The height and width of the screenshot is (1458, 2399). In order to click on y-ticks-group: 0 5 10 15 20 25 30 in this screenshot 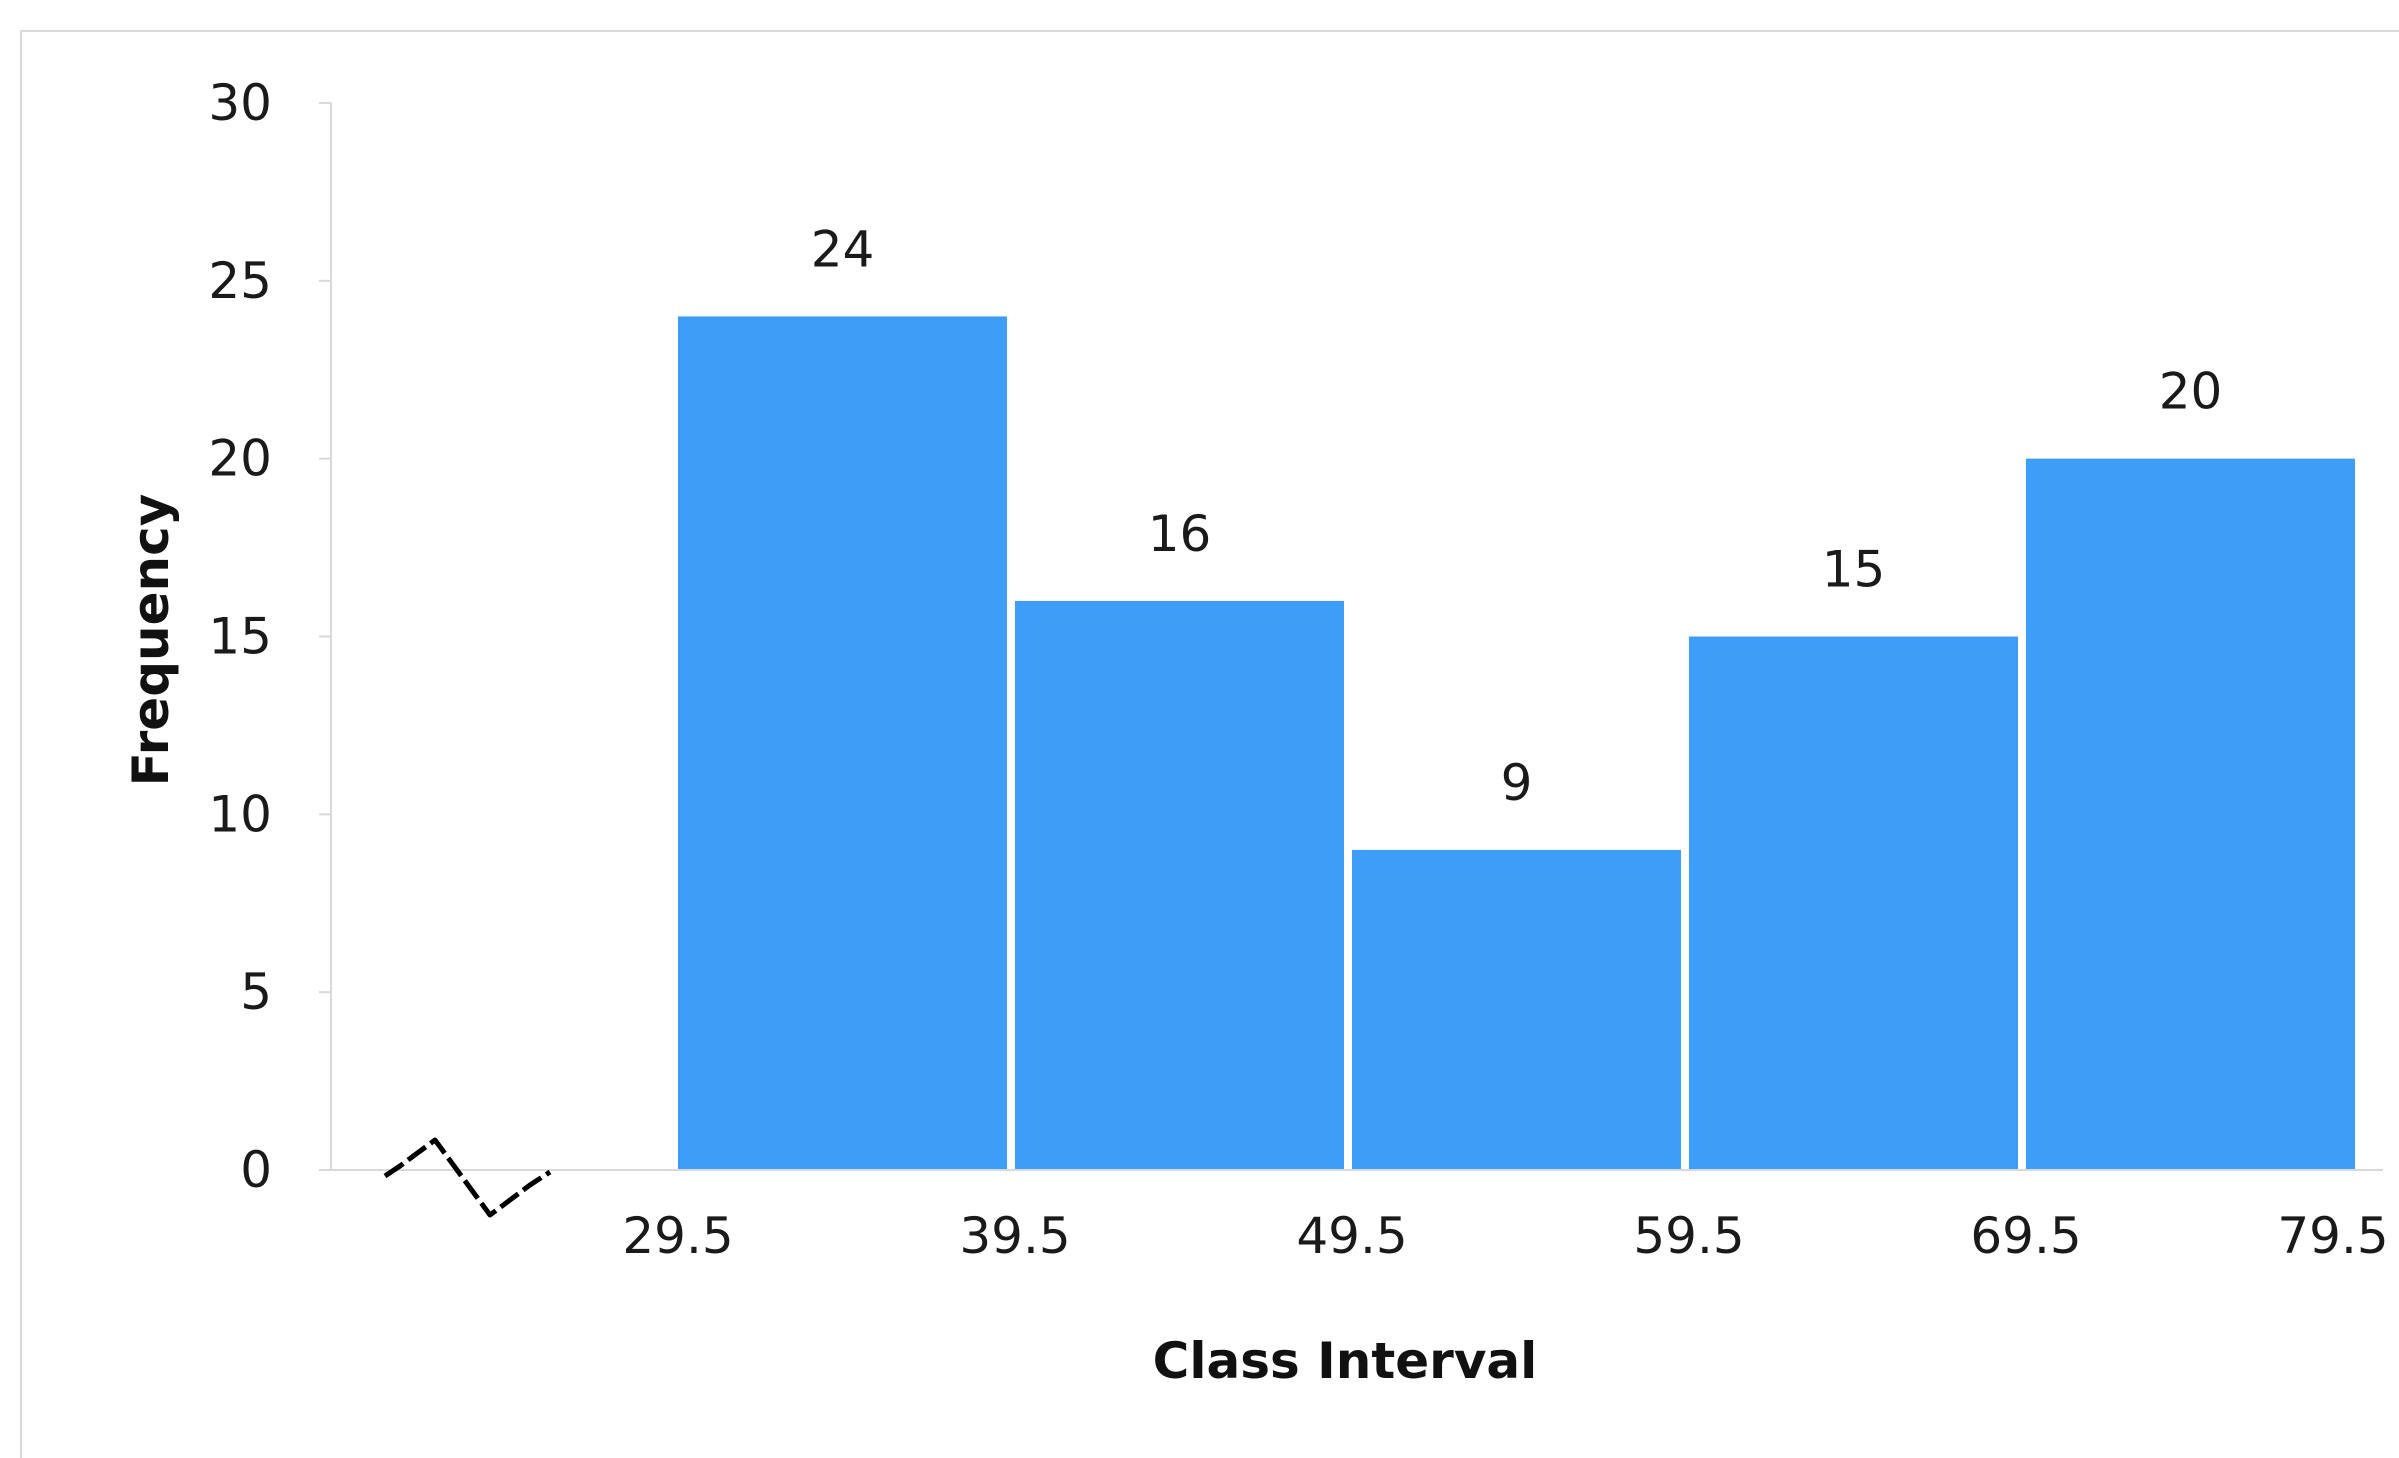, I will do `click(269, 636)`.